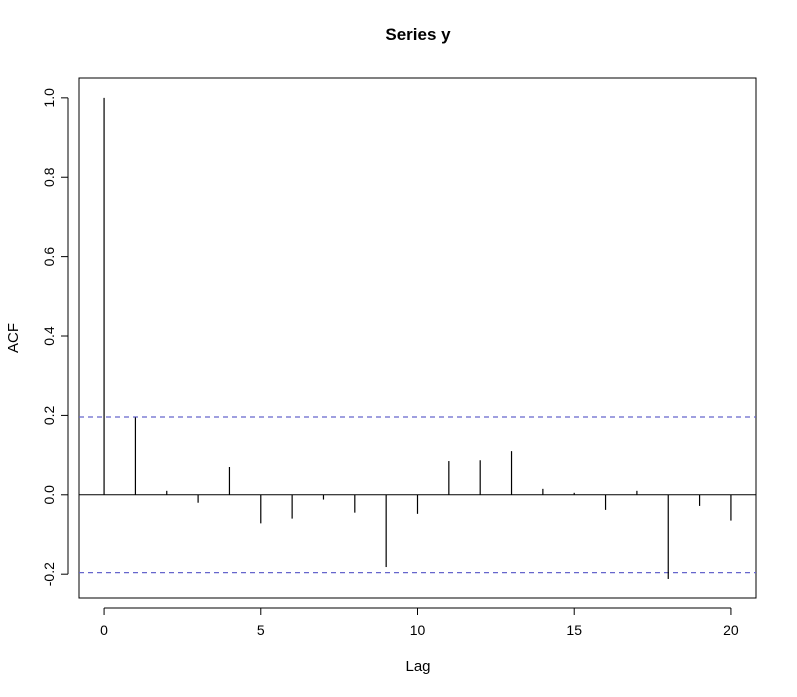 The image size is (797, 697). Describe the element at coordinates (574, 630) in the screenshot. I see `x-tick-label: 15` at that location.